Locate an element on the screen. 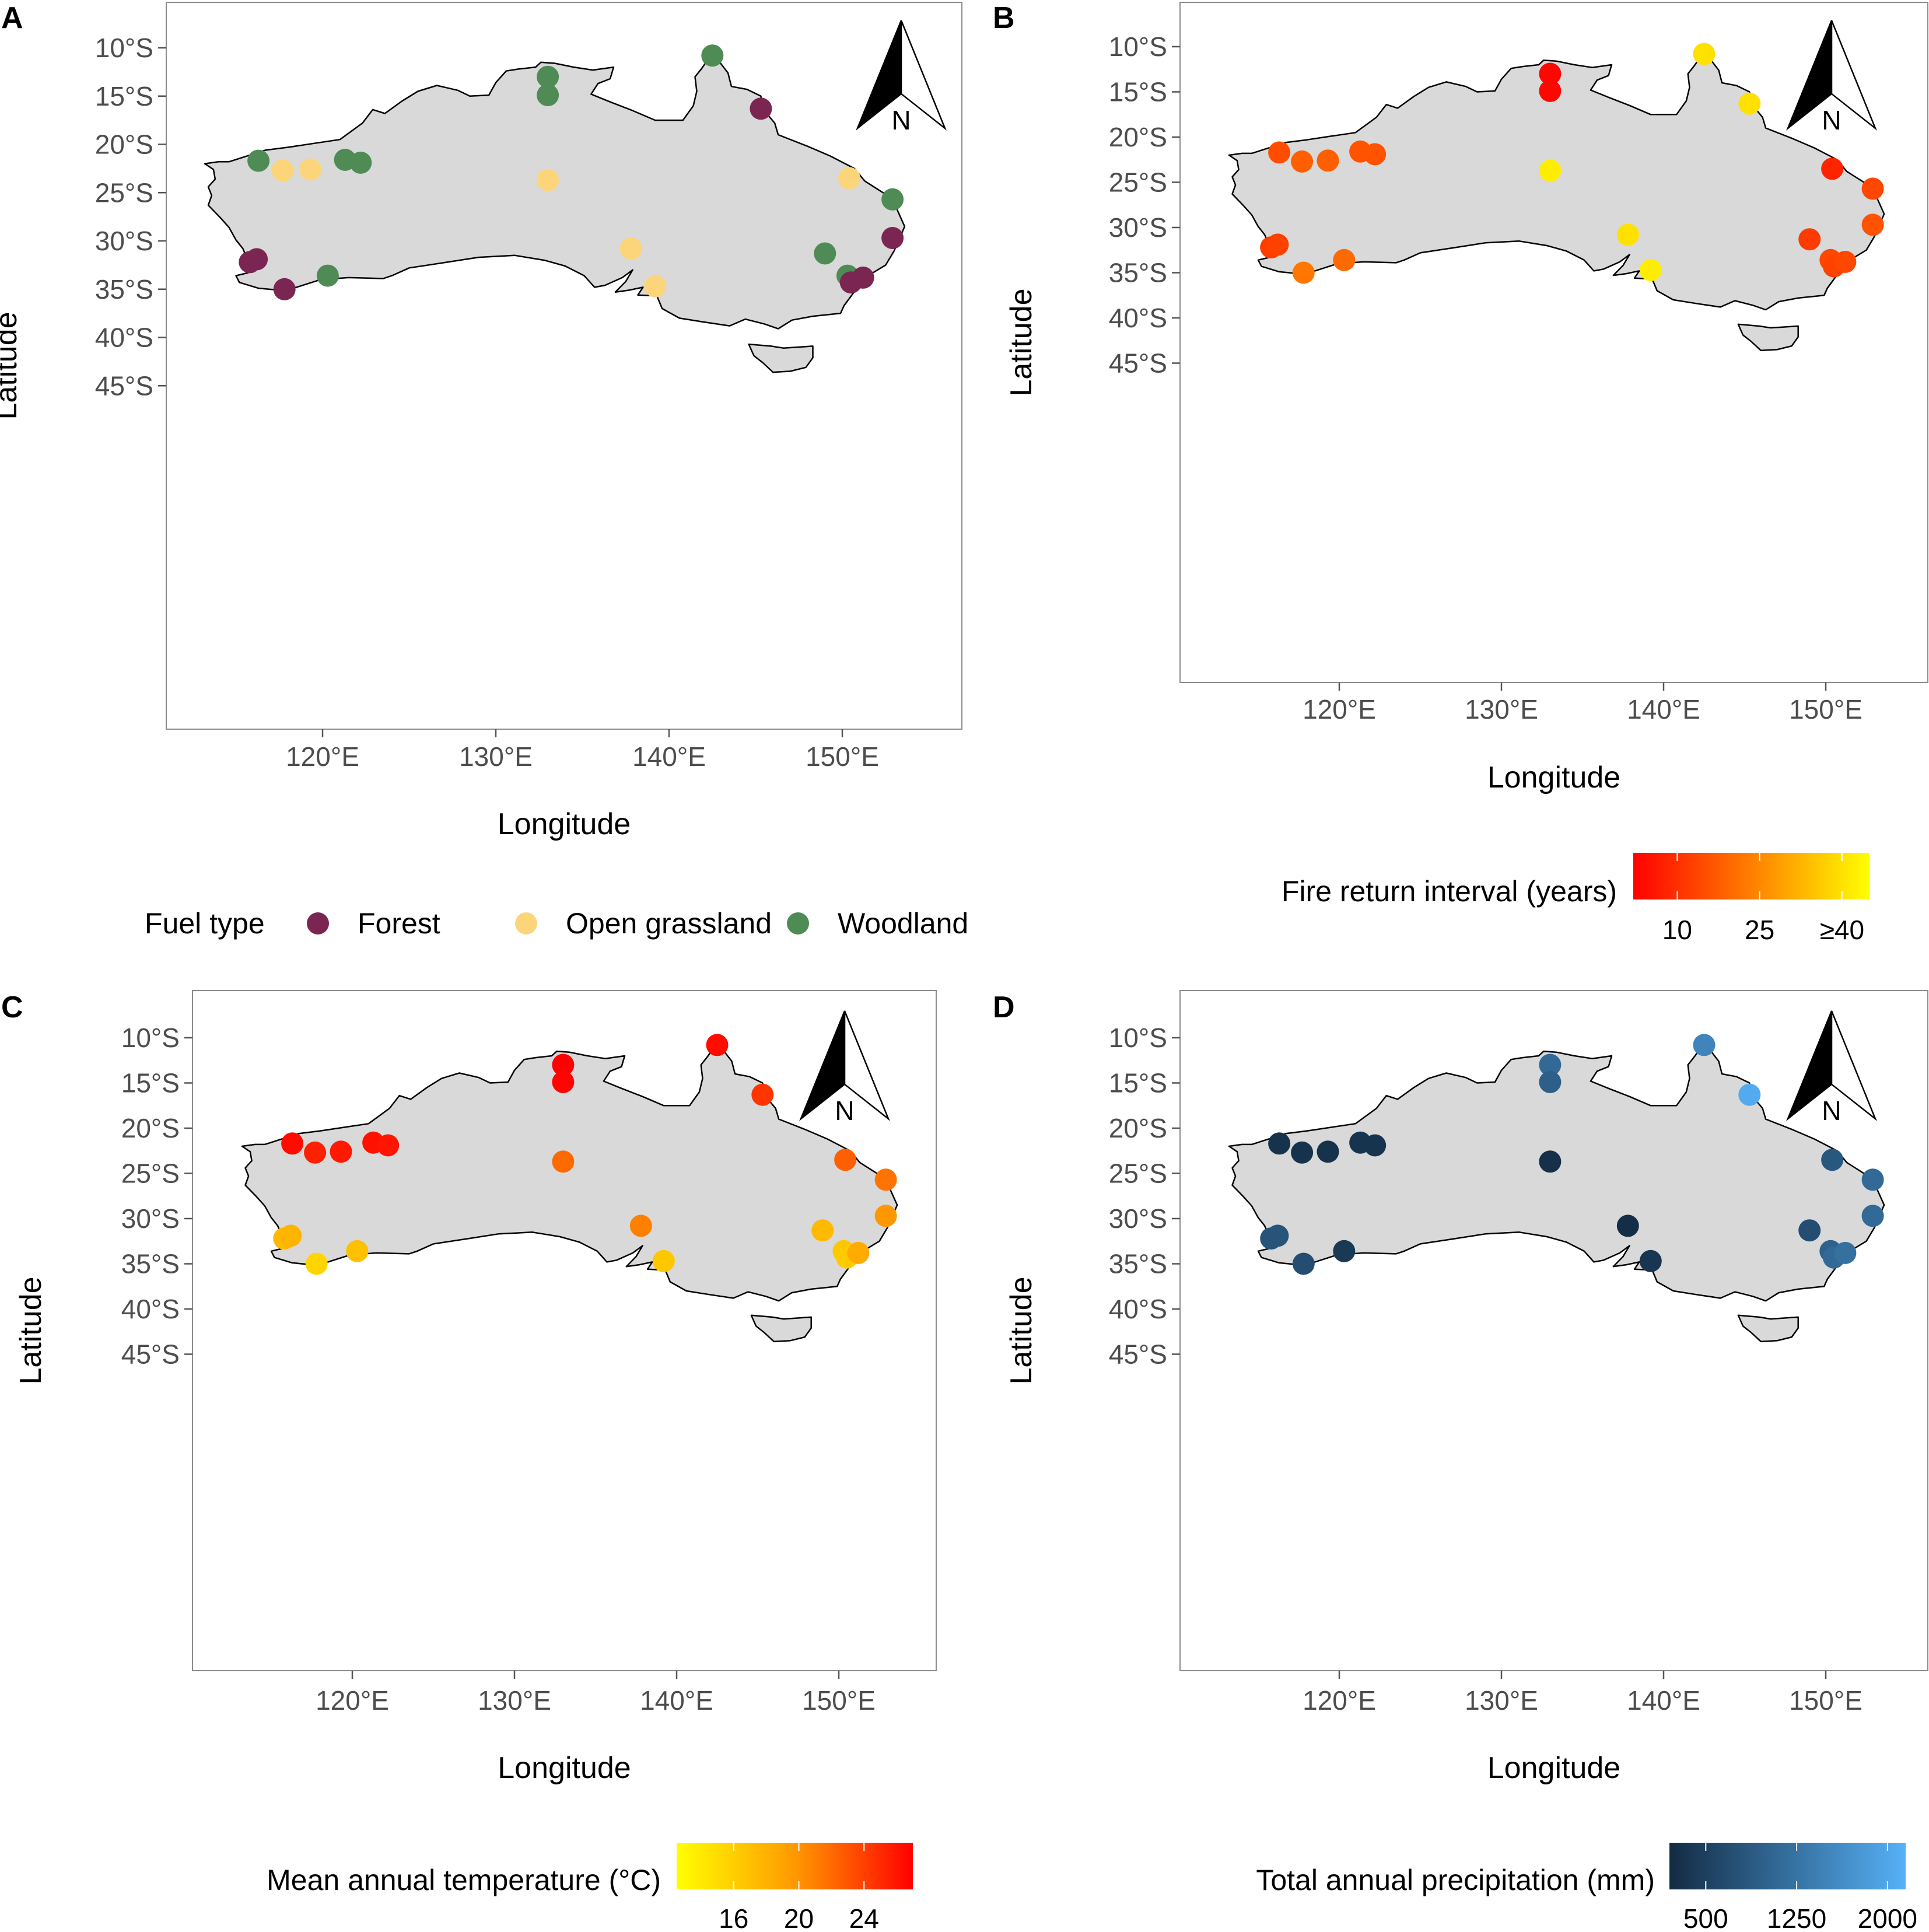 This screenshot has width=1929, height=1932. colorbar-tick-label: 20 is located at coordinates (799, 1917).